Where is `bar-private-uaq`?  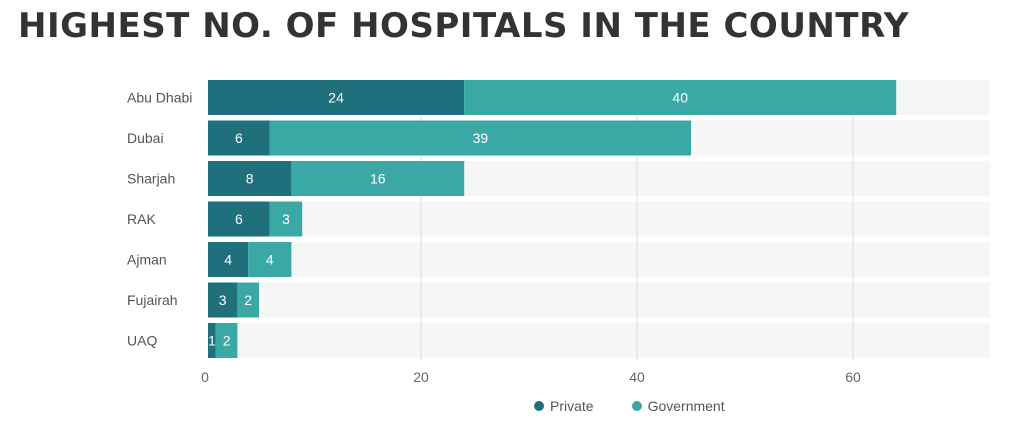 bar-private-uaq is located at coordinates (212, 340).